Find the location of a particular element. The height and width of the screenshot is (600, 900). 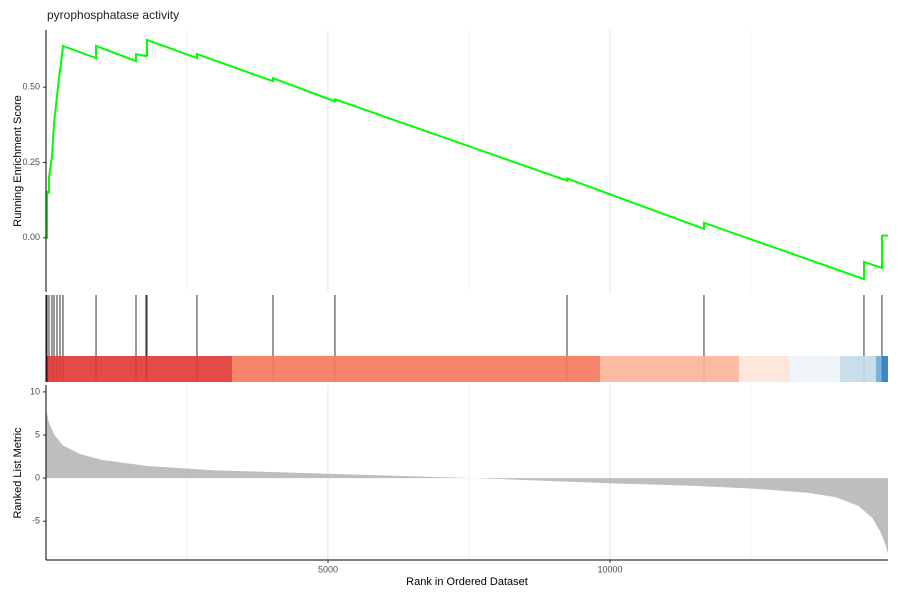

y-axis-title: Ranked List Metric is located at coordinates (18, 473).